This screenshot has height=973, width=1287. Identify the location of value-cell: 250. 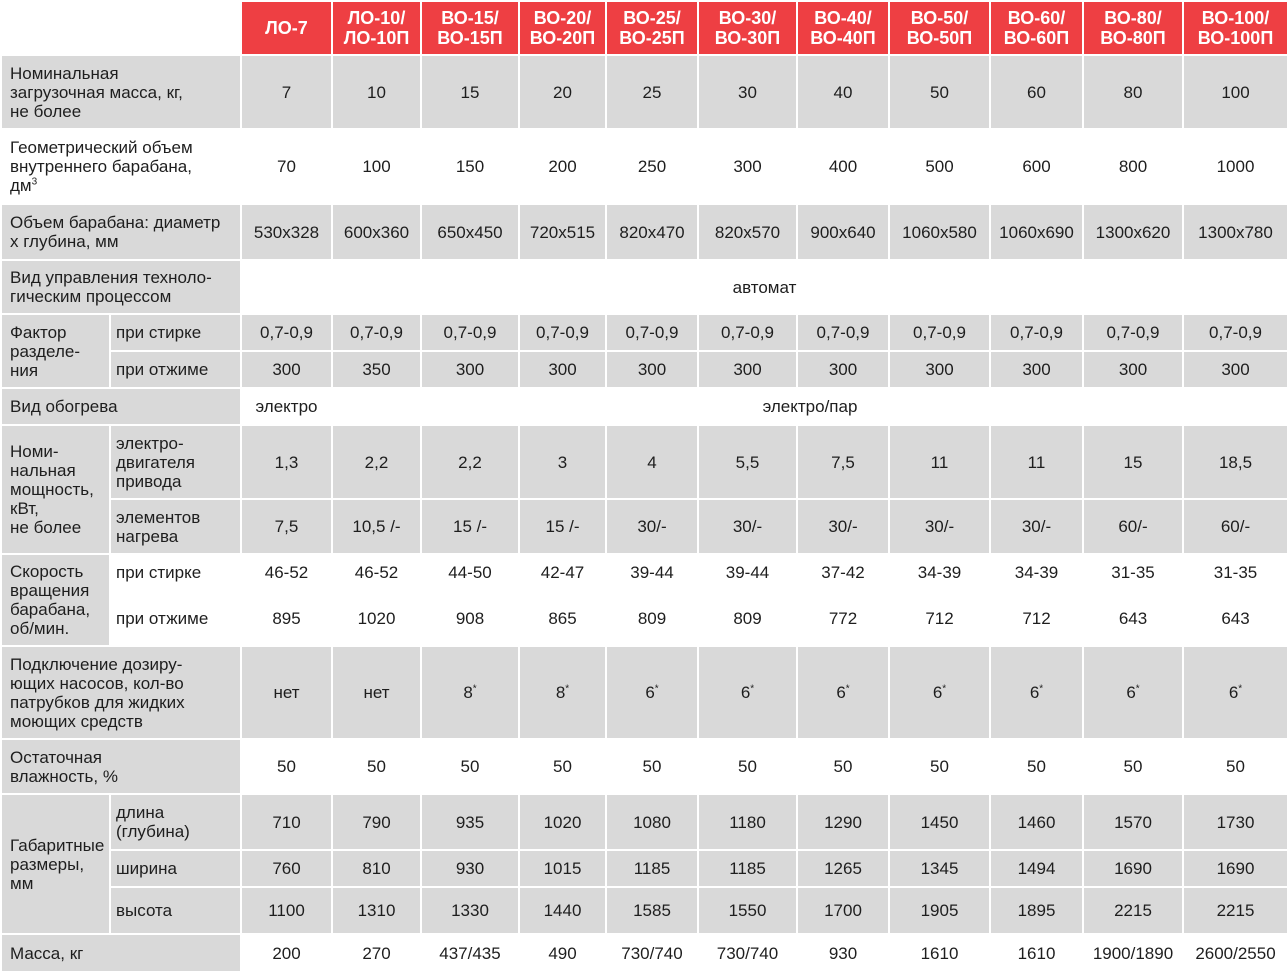
(652, 166).